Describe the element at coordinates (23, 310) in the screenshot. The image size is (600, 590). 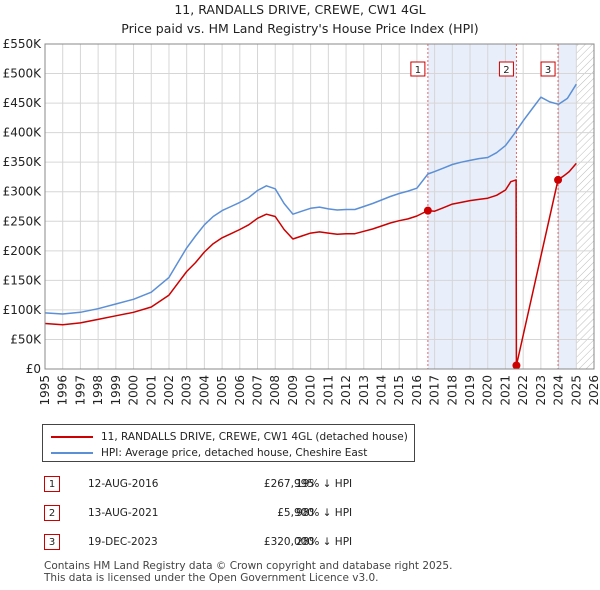
I see `y-tick-label: £100K` at that location.